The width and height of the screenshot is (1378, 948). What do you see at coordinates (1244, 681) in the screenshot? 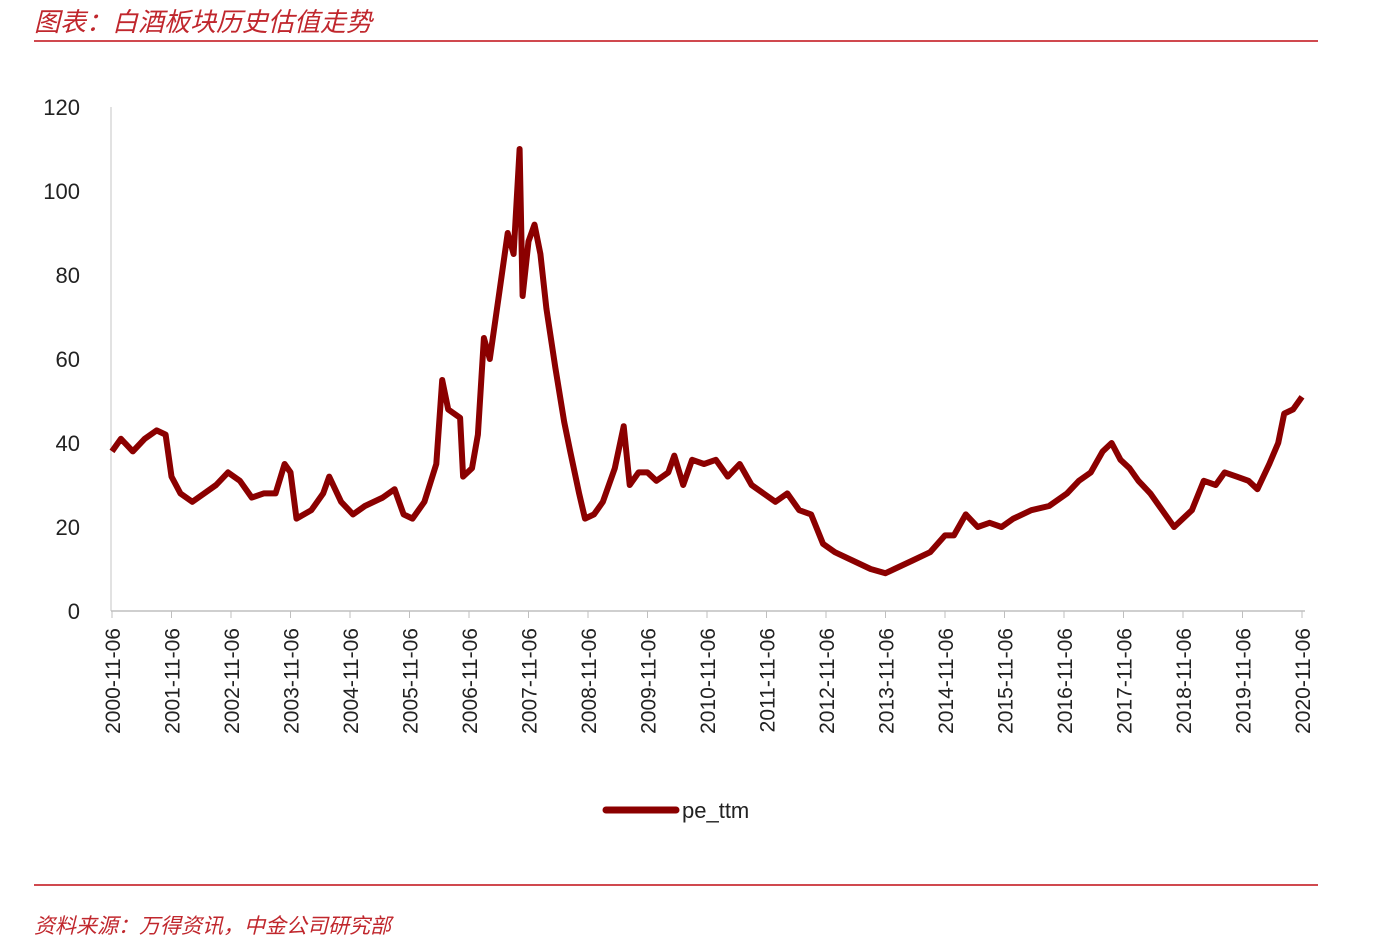
I see `x-tick-label: 2019-11-06` at bounding box center [1244, 681].